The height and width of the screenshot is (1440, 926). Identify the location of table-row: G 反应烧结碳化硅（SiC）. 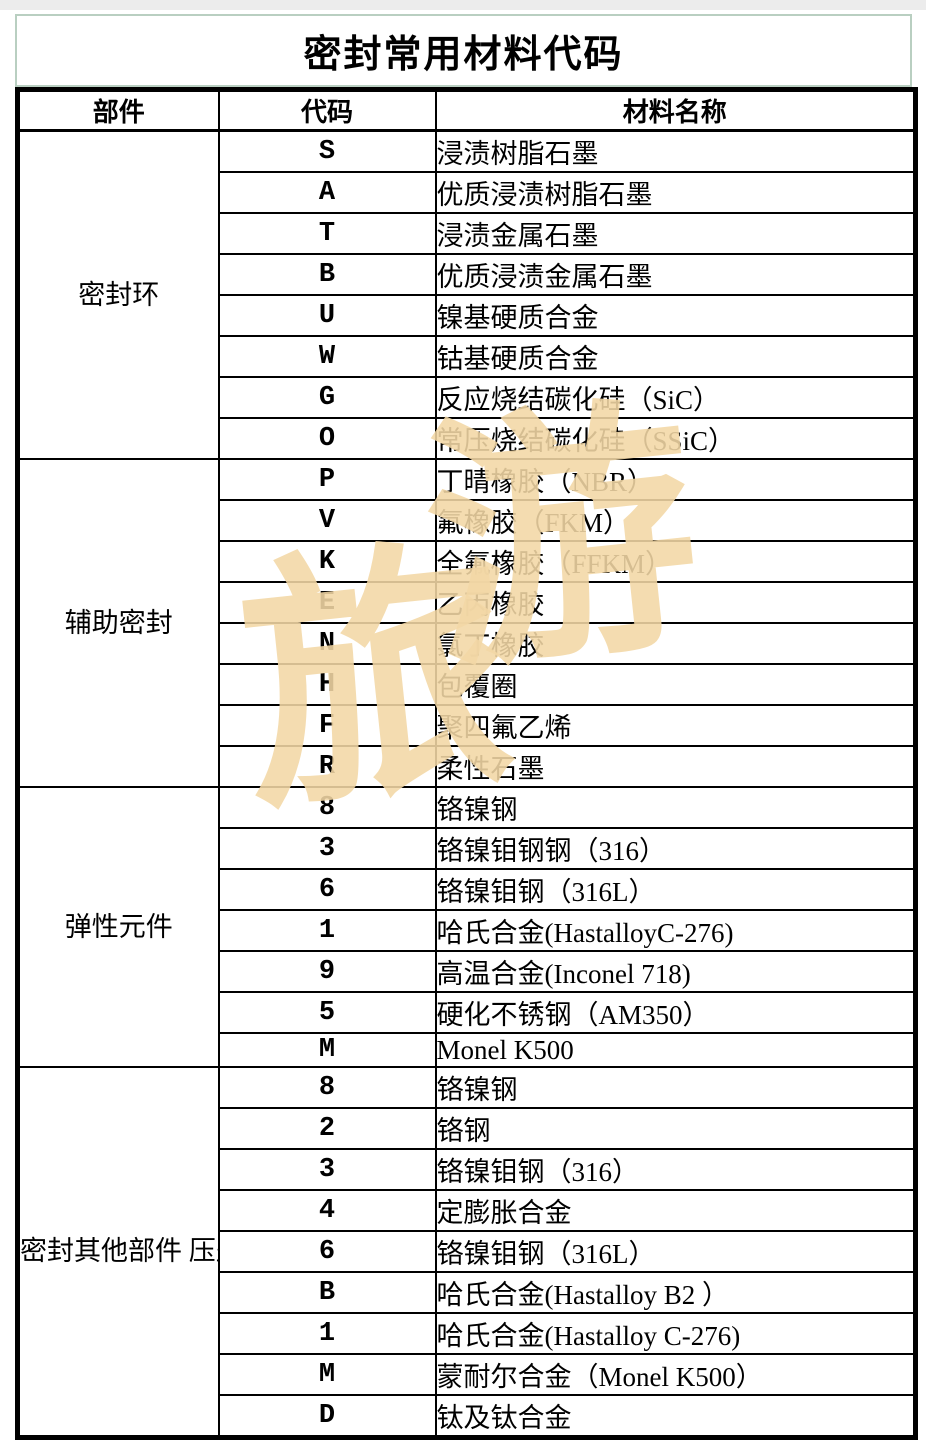
(467, 397).